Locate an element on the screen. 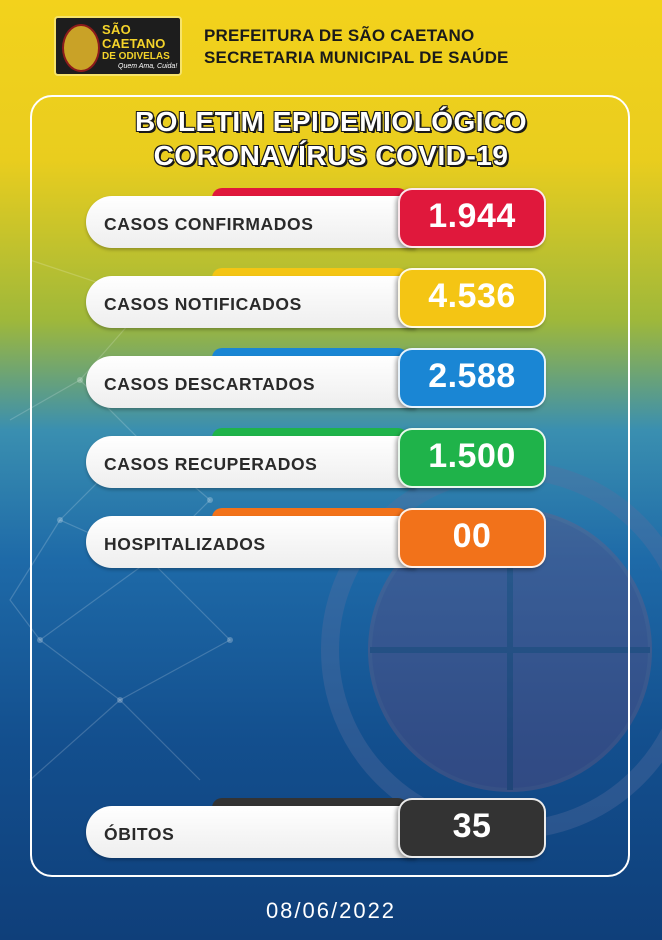 The width and height of the screenshot is (662, 940). logo-text-line3: DE ODIVELAS is located at coordinates (136, 56).